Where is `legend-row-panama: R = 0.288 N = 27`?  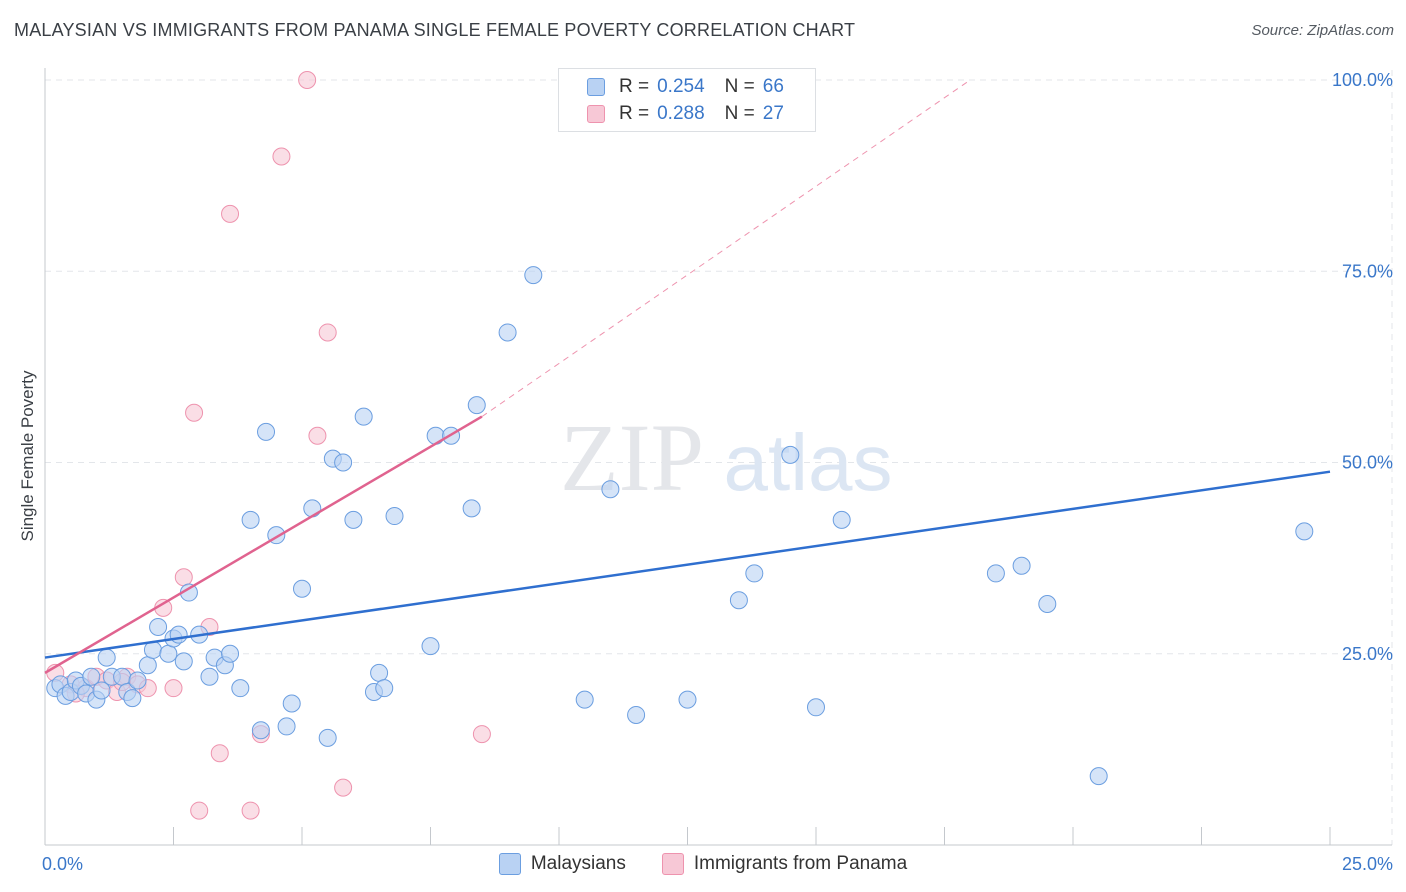
legend-row-panama: R = 0.288 N = 27 is located at coordinates (685, 114).